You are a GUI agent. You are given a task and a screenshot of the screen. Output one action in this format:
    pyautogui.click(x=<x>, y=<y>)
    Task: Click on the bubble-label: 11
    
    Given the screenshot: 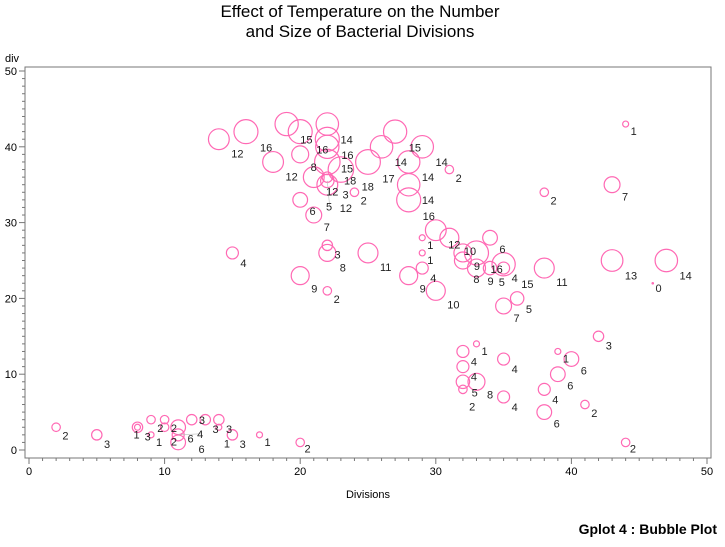 What is the action you would take?
    pyautogui.click(x=385, y=268)
    